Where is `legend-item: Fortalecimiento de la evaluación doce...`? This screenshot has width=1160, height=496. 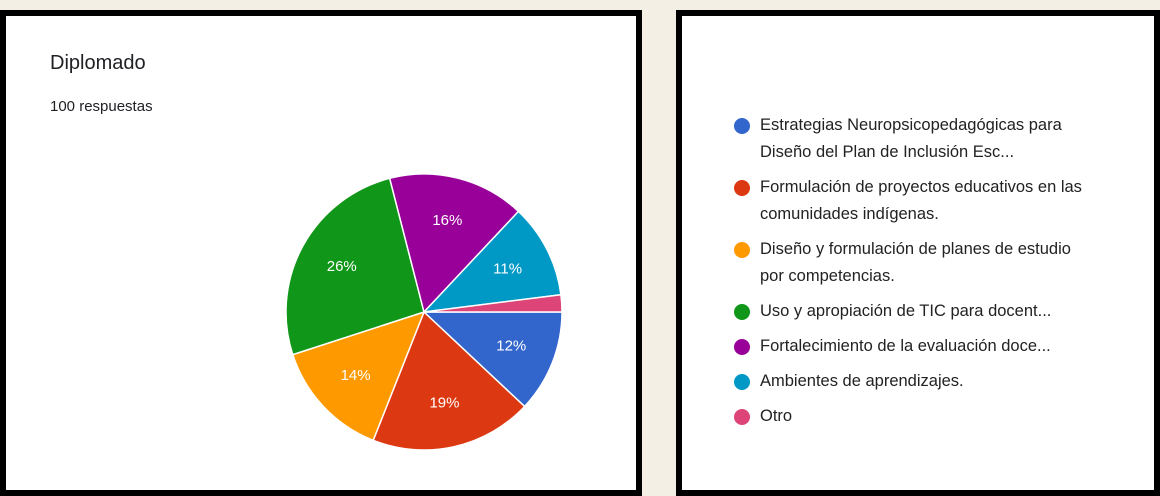
legend-item: Fortalecimiento de la evaluación doce... is located at coordinates (914, 346).